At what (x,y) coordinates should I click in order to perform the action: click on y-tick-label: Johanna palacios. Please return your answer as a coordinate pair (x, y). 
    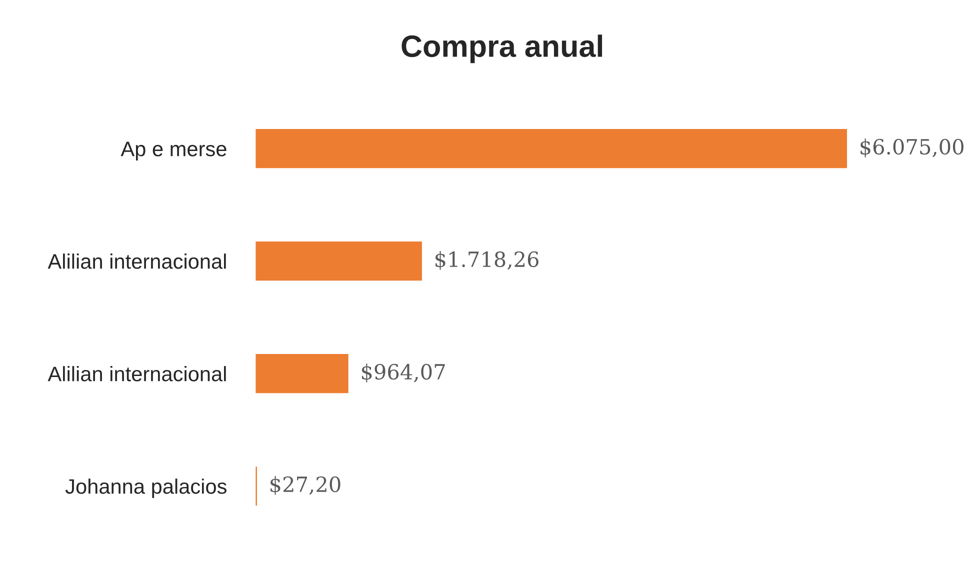
    Looking at the image, I should click on (145, 488).